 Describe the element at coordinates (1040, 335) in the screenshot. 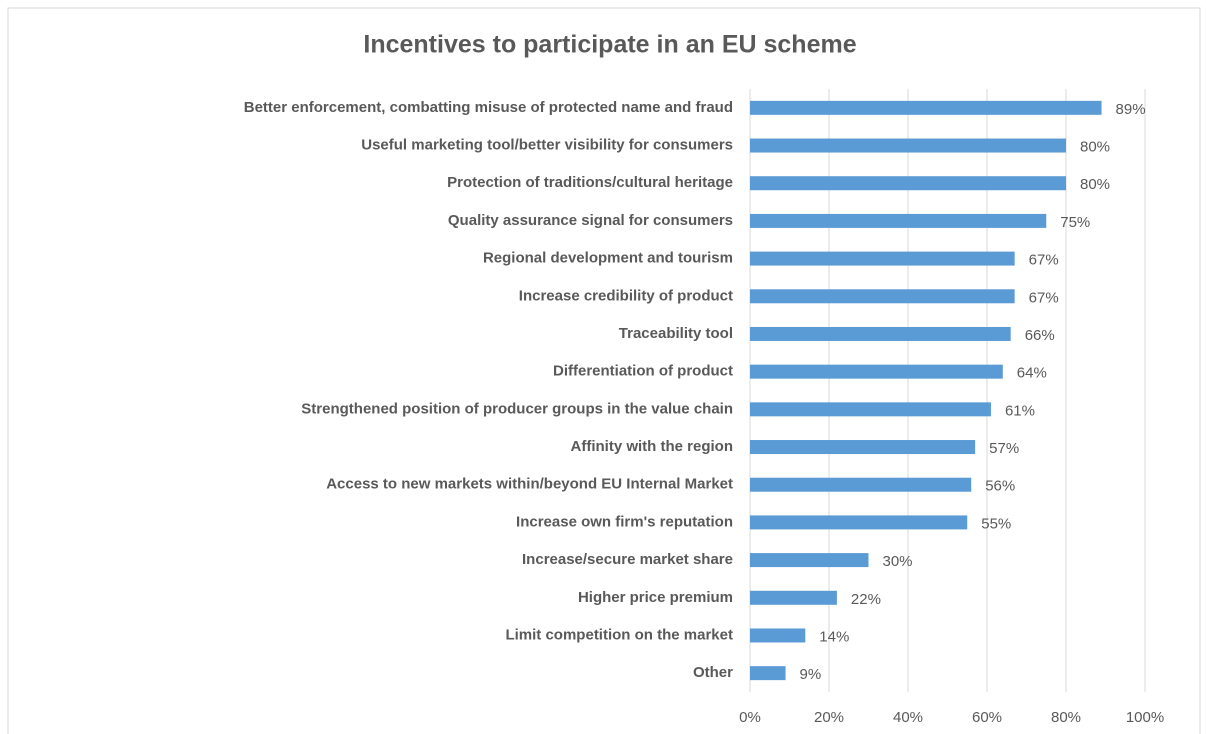

I see `value-label: 66%` at that location.